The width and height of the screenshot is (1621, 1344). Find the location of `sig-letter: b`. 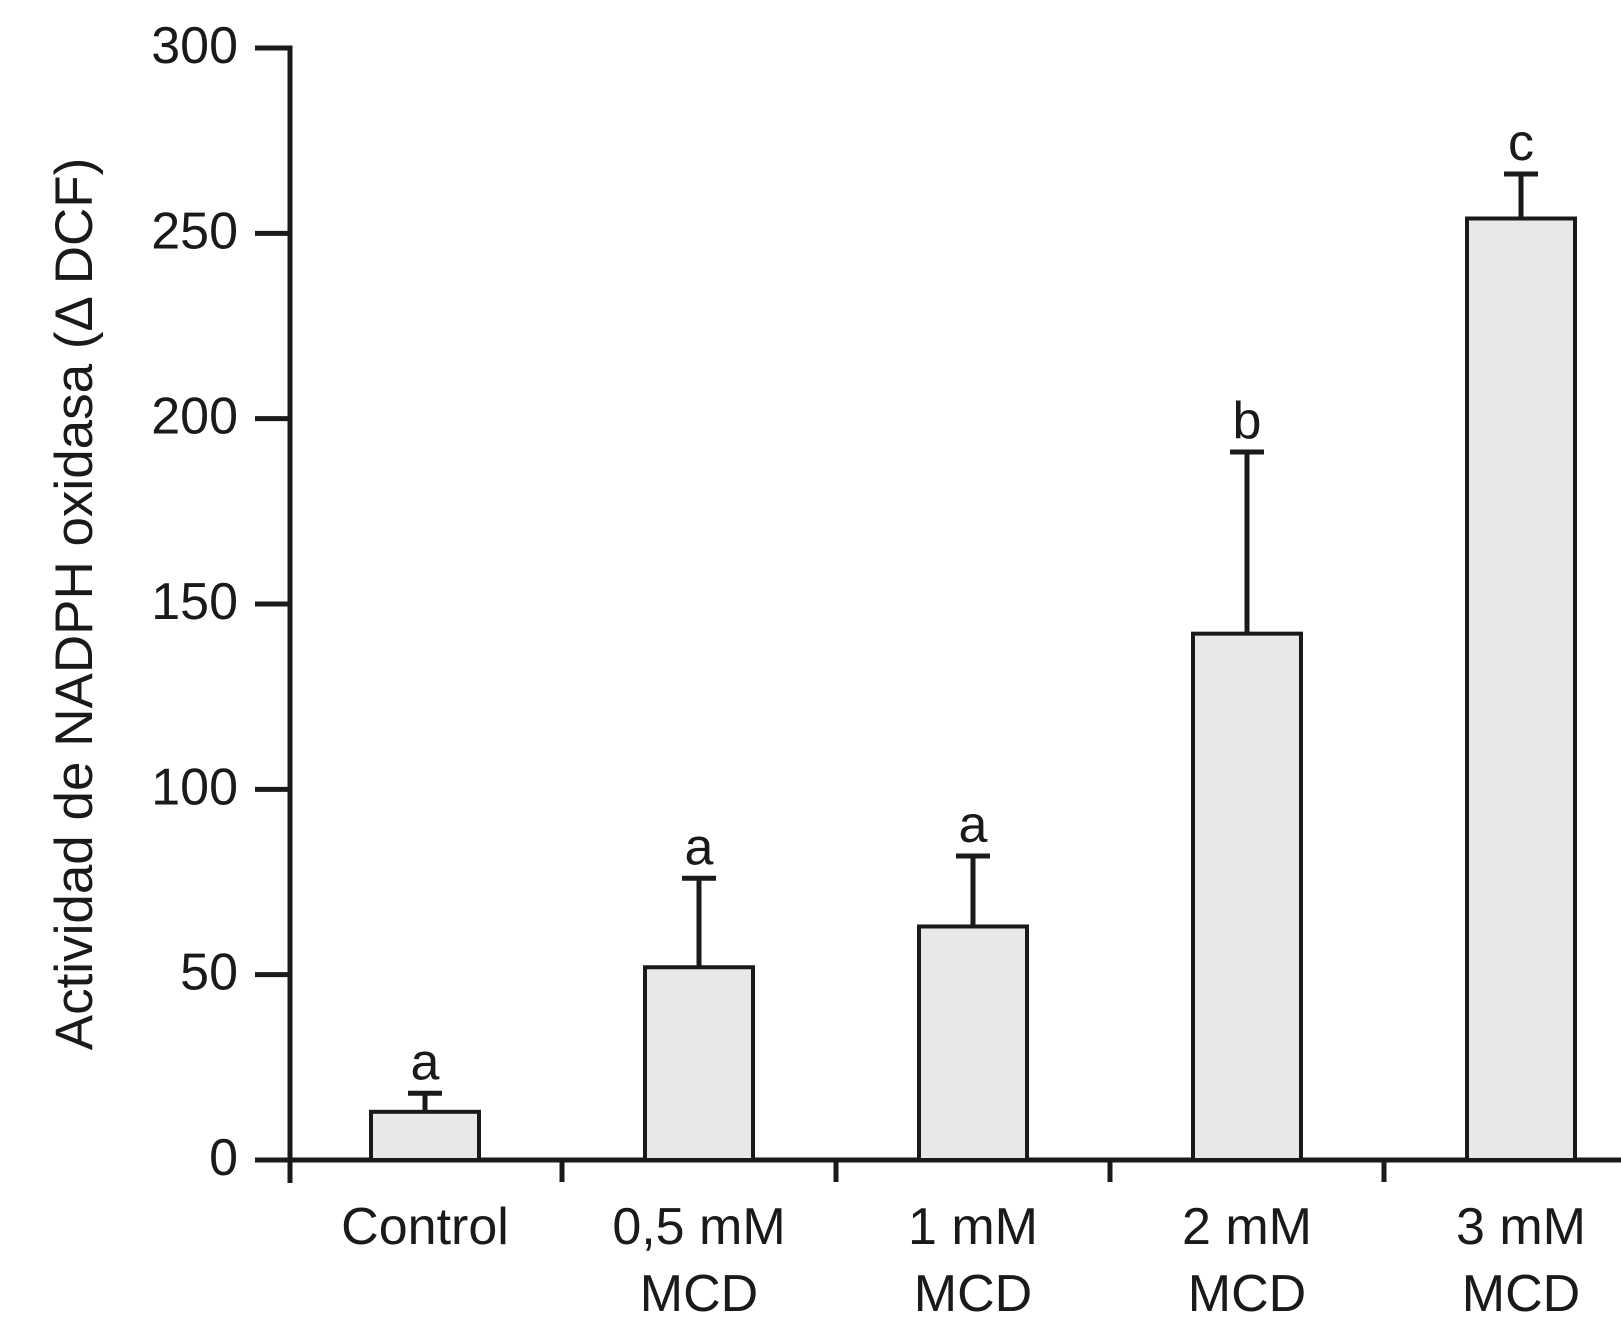

sig-letter: b is located at coordinates (1247, 421).